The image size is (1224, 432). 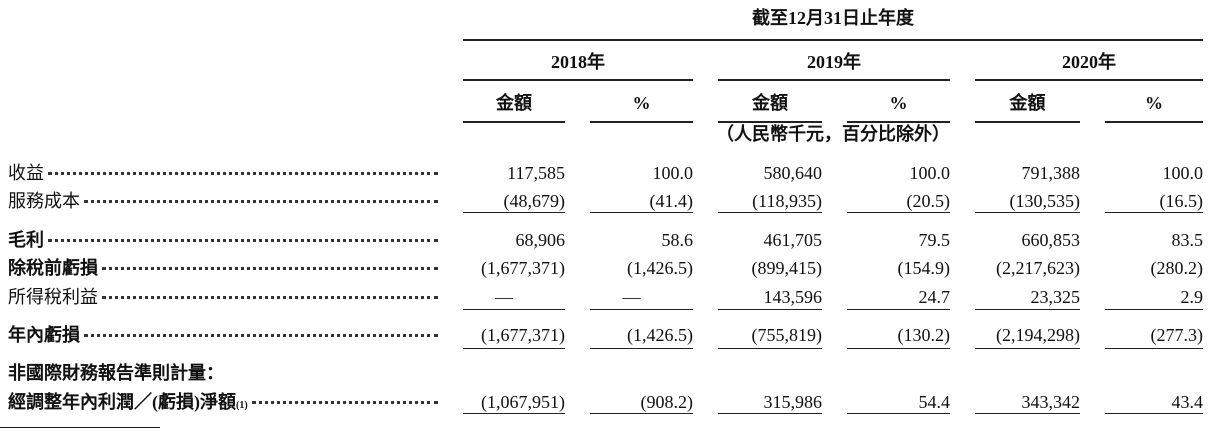 What do you see at coordinates (1089, 62) in the screenshot?
I see `year-header: 2020年` at bounding box center [1089, 62].